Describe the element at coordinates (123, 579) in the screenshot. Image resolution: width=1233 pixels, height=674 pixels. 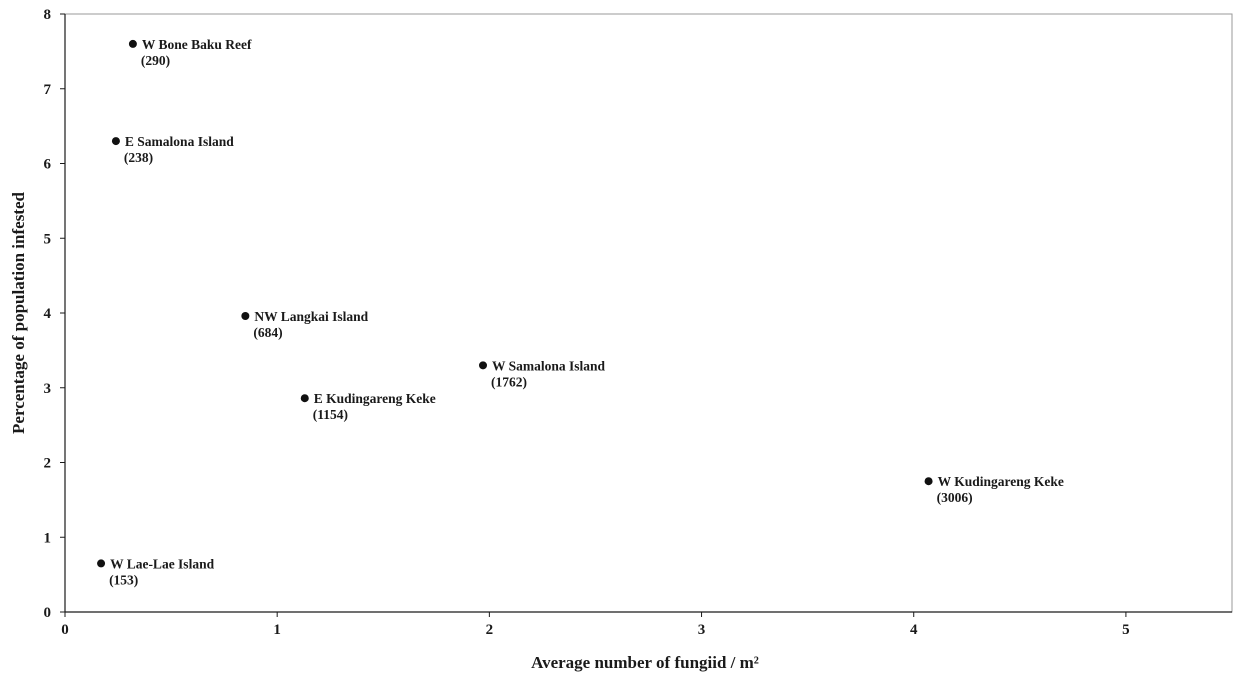
I see `point-sample-size: (153)` at that location.